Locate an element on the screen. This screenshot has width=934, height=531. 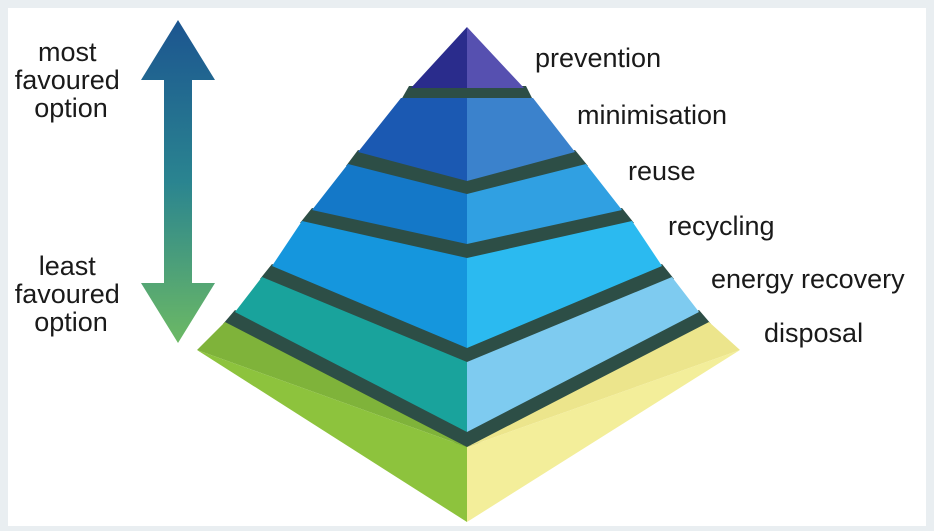
label-disposal: disposal is located at coordinates (813, 333).